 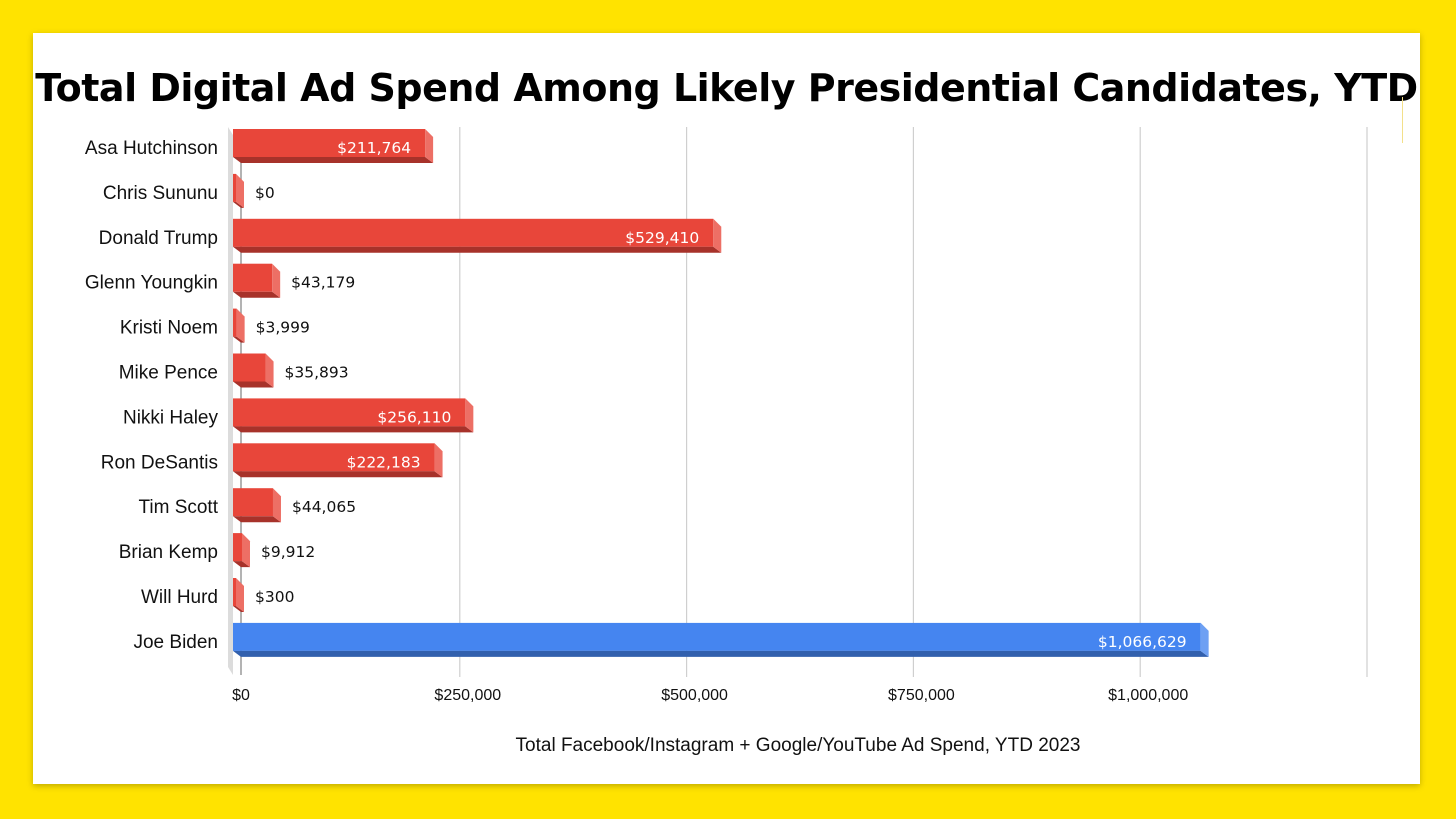 I want to click on category-label: Brian Kemp, so click(x=168, y=552).